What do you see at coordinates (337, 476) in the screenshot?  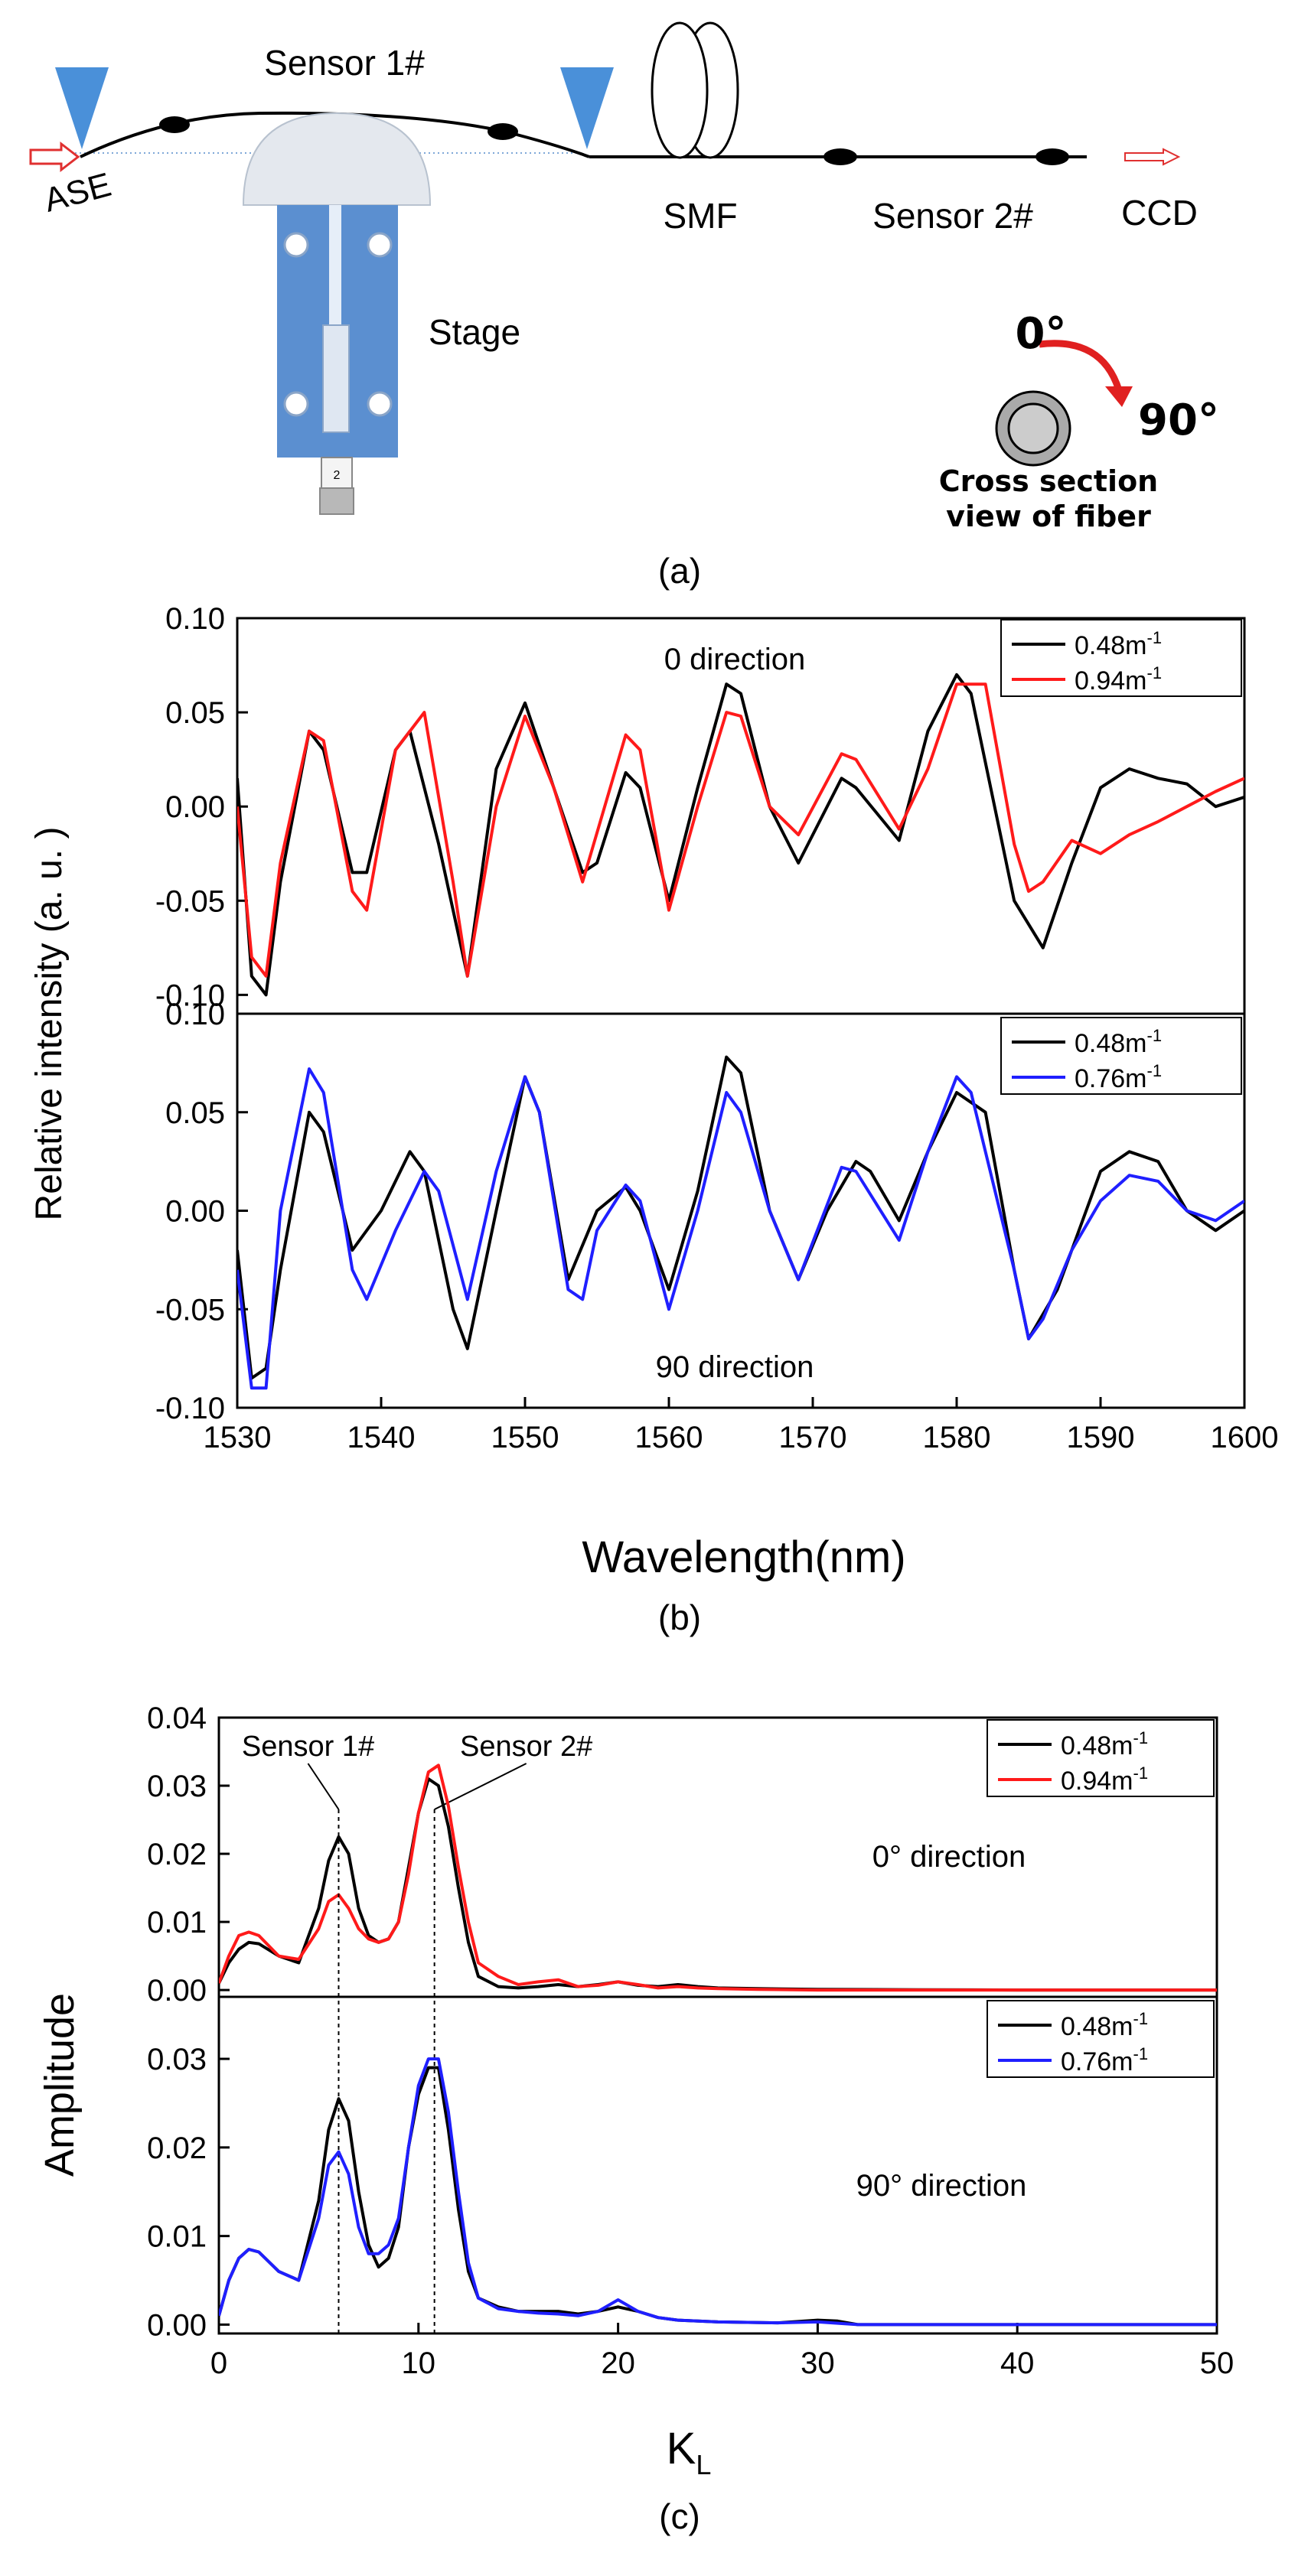 I see `micrometer-digit: 2` at bounding box center [337, 476].